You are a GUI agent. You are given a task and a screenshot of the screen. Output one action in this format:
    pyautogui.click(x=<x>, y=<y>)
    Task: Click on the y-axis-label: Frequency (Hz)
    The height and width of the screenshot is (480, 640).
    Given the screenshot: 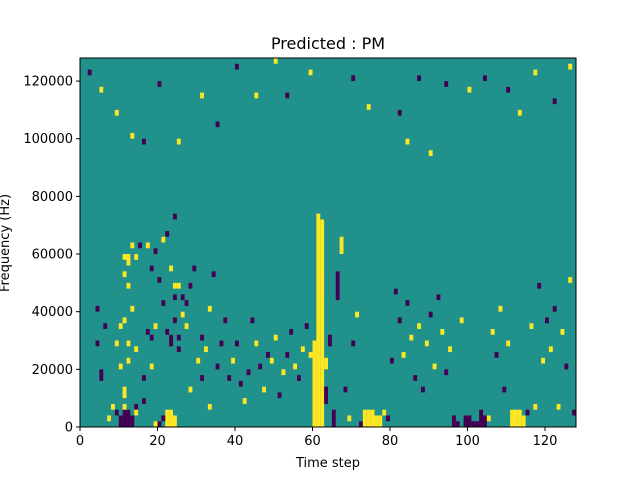 What is the action you would take?
    pyautogui.click(x=6, y=243)
    